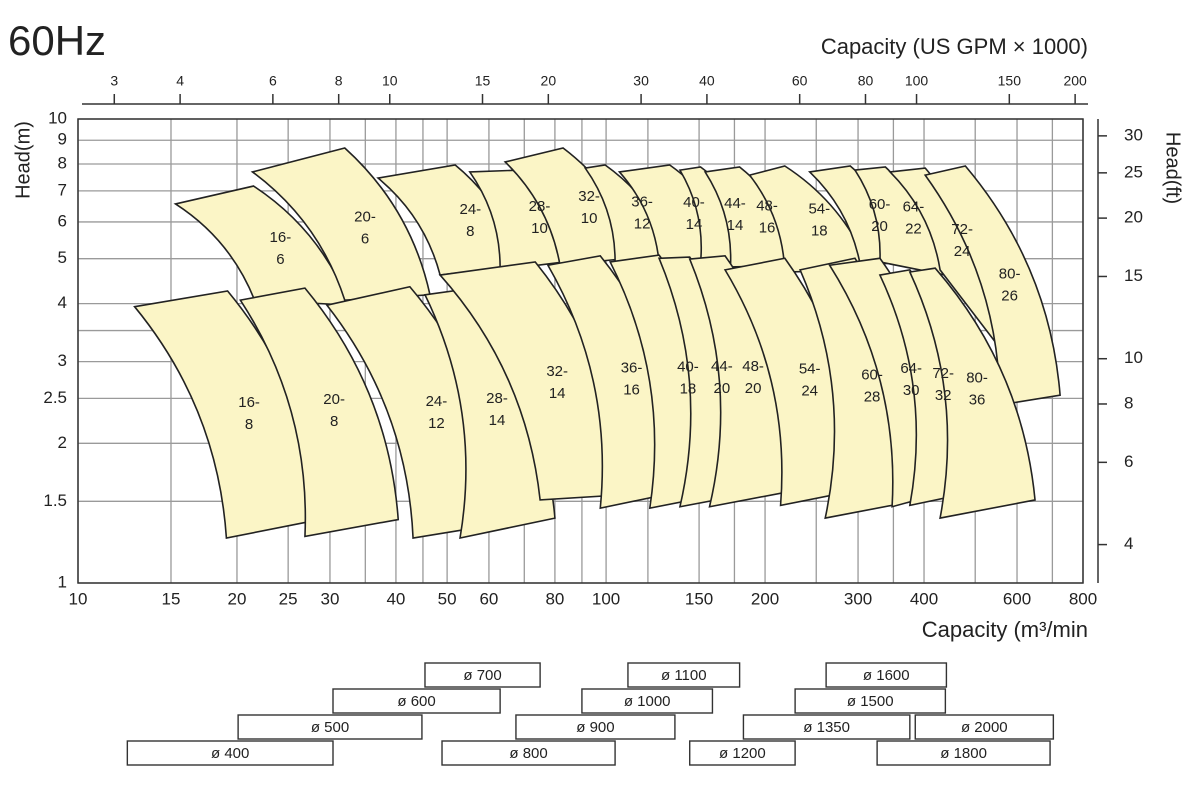  I want to click on diameter-label: ø 600, so click(416, 701).